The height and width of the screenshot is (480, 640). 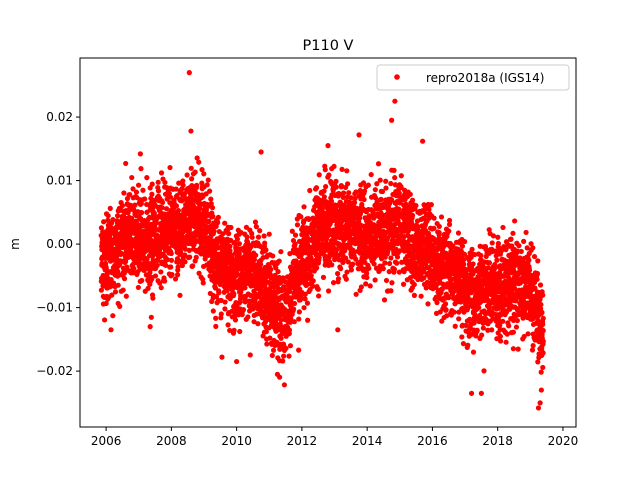 I want to click on y-tick-label: −0.01, so click(x=54, y=308).